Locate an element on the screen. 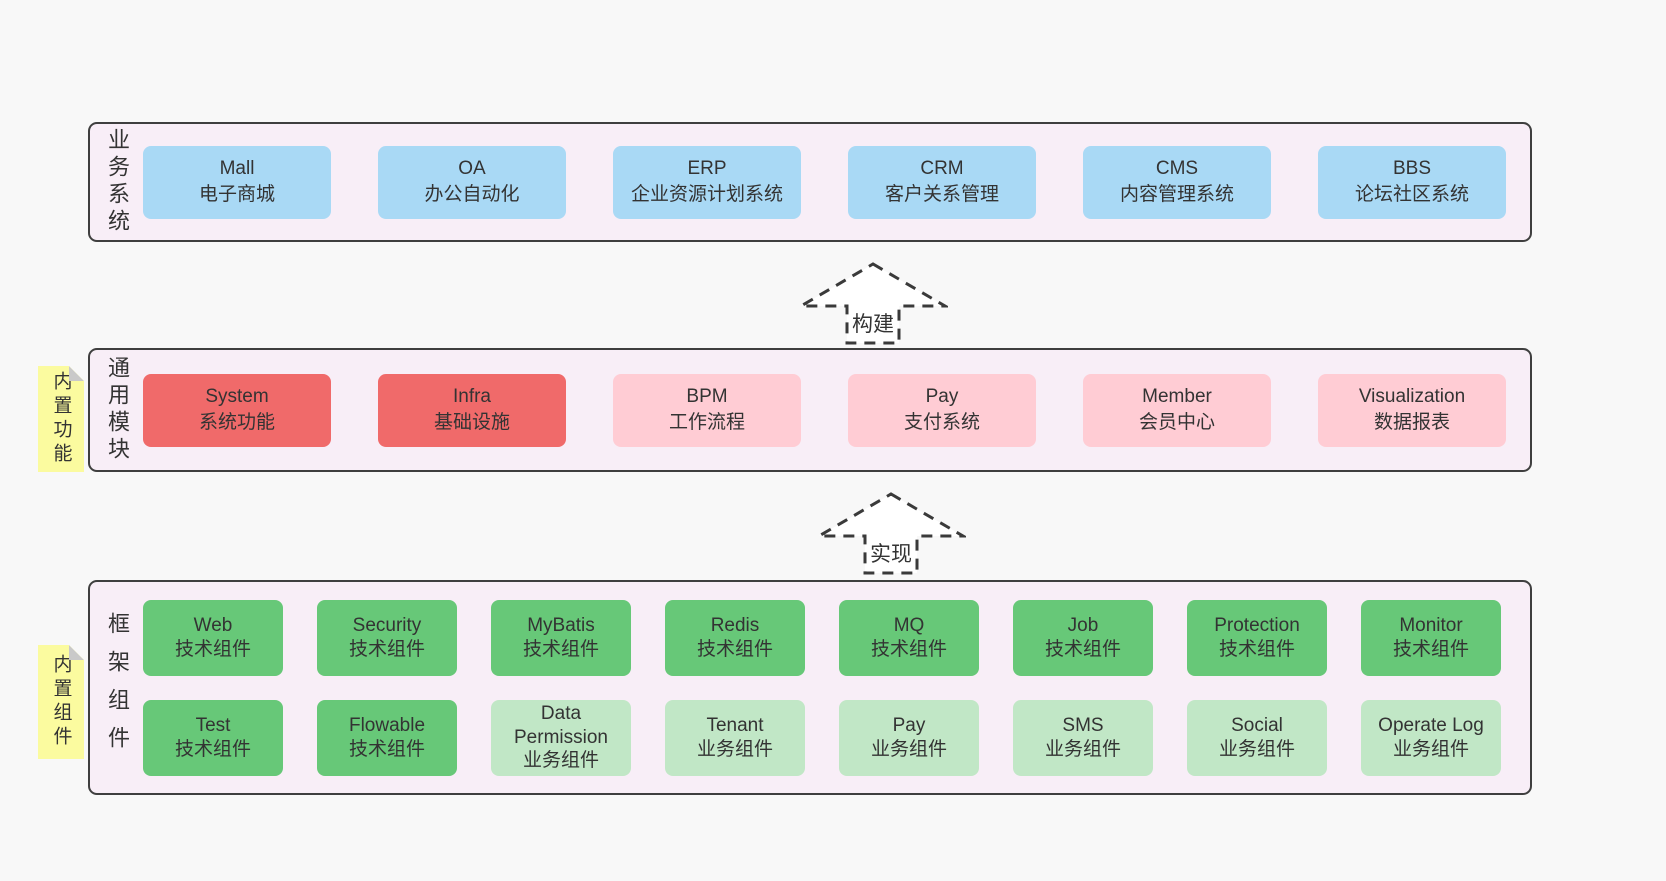  node-title: Infra is located at coordinates (472, 396).